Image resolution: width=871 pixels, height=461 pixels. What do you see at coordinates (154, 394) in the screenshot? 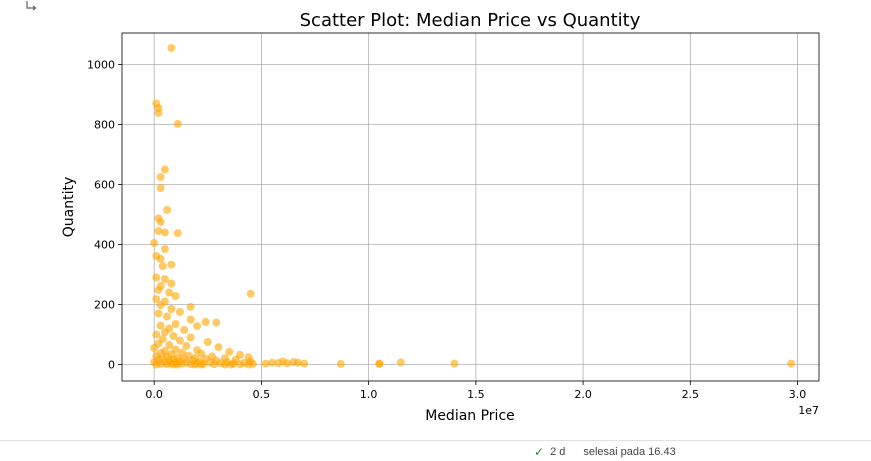
I see `x-tick-label: 0.0` at bounding box center [154, 394].